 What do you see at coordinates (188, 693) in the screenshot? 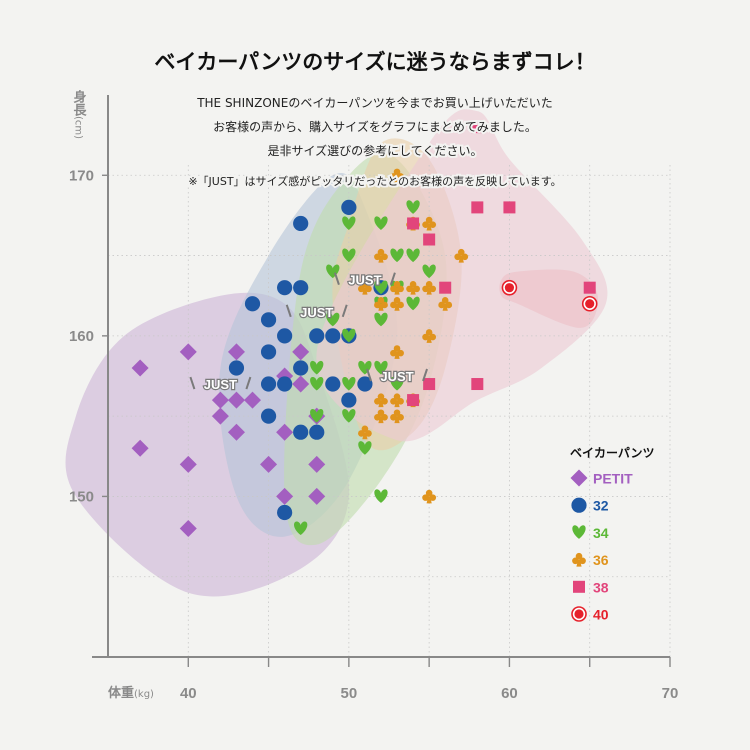
I see `x-tick-label: 40` at bounding box center [188, 693].